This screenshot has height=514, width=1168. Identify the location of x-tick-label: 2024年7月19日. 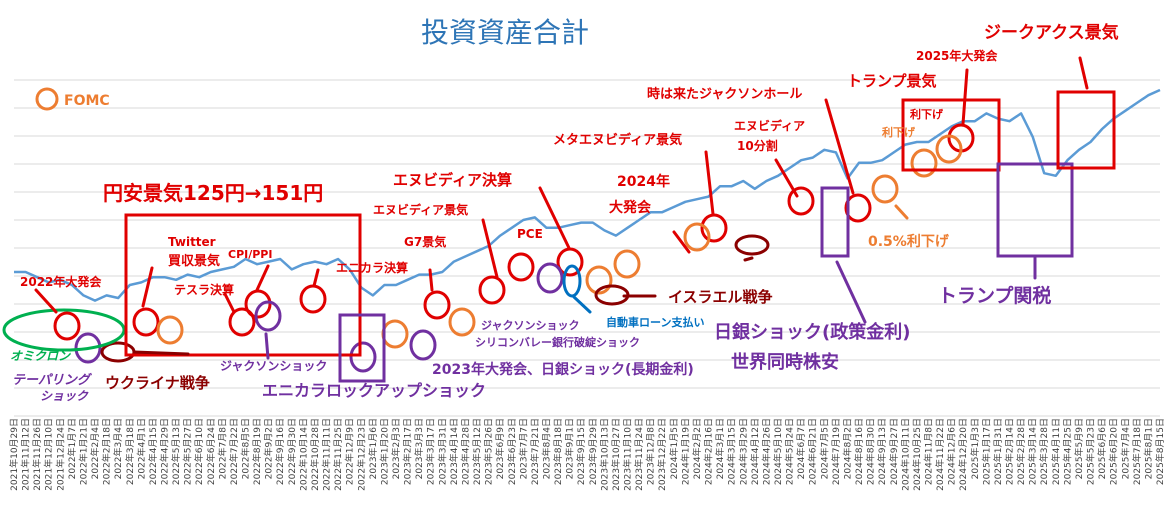
(836, 451).